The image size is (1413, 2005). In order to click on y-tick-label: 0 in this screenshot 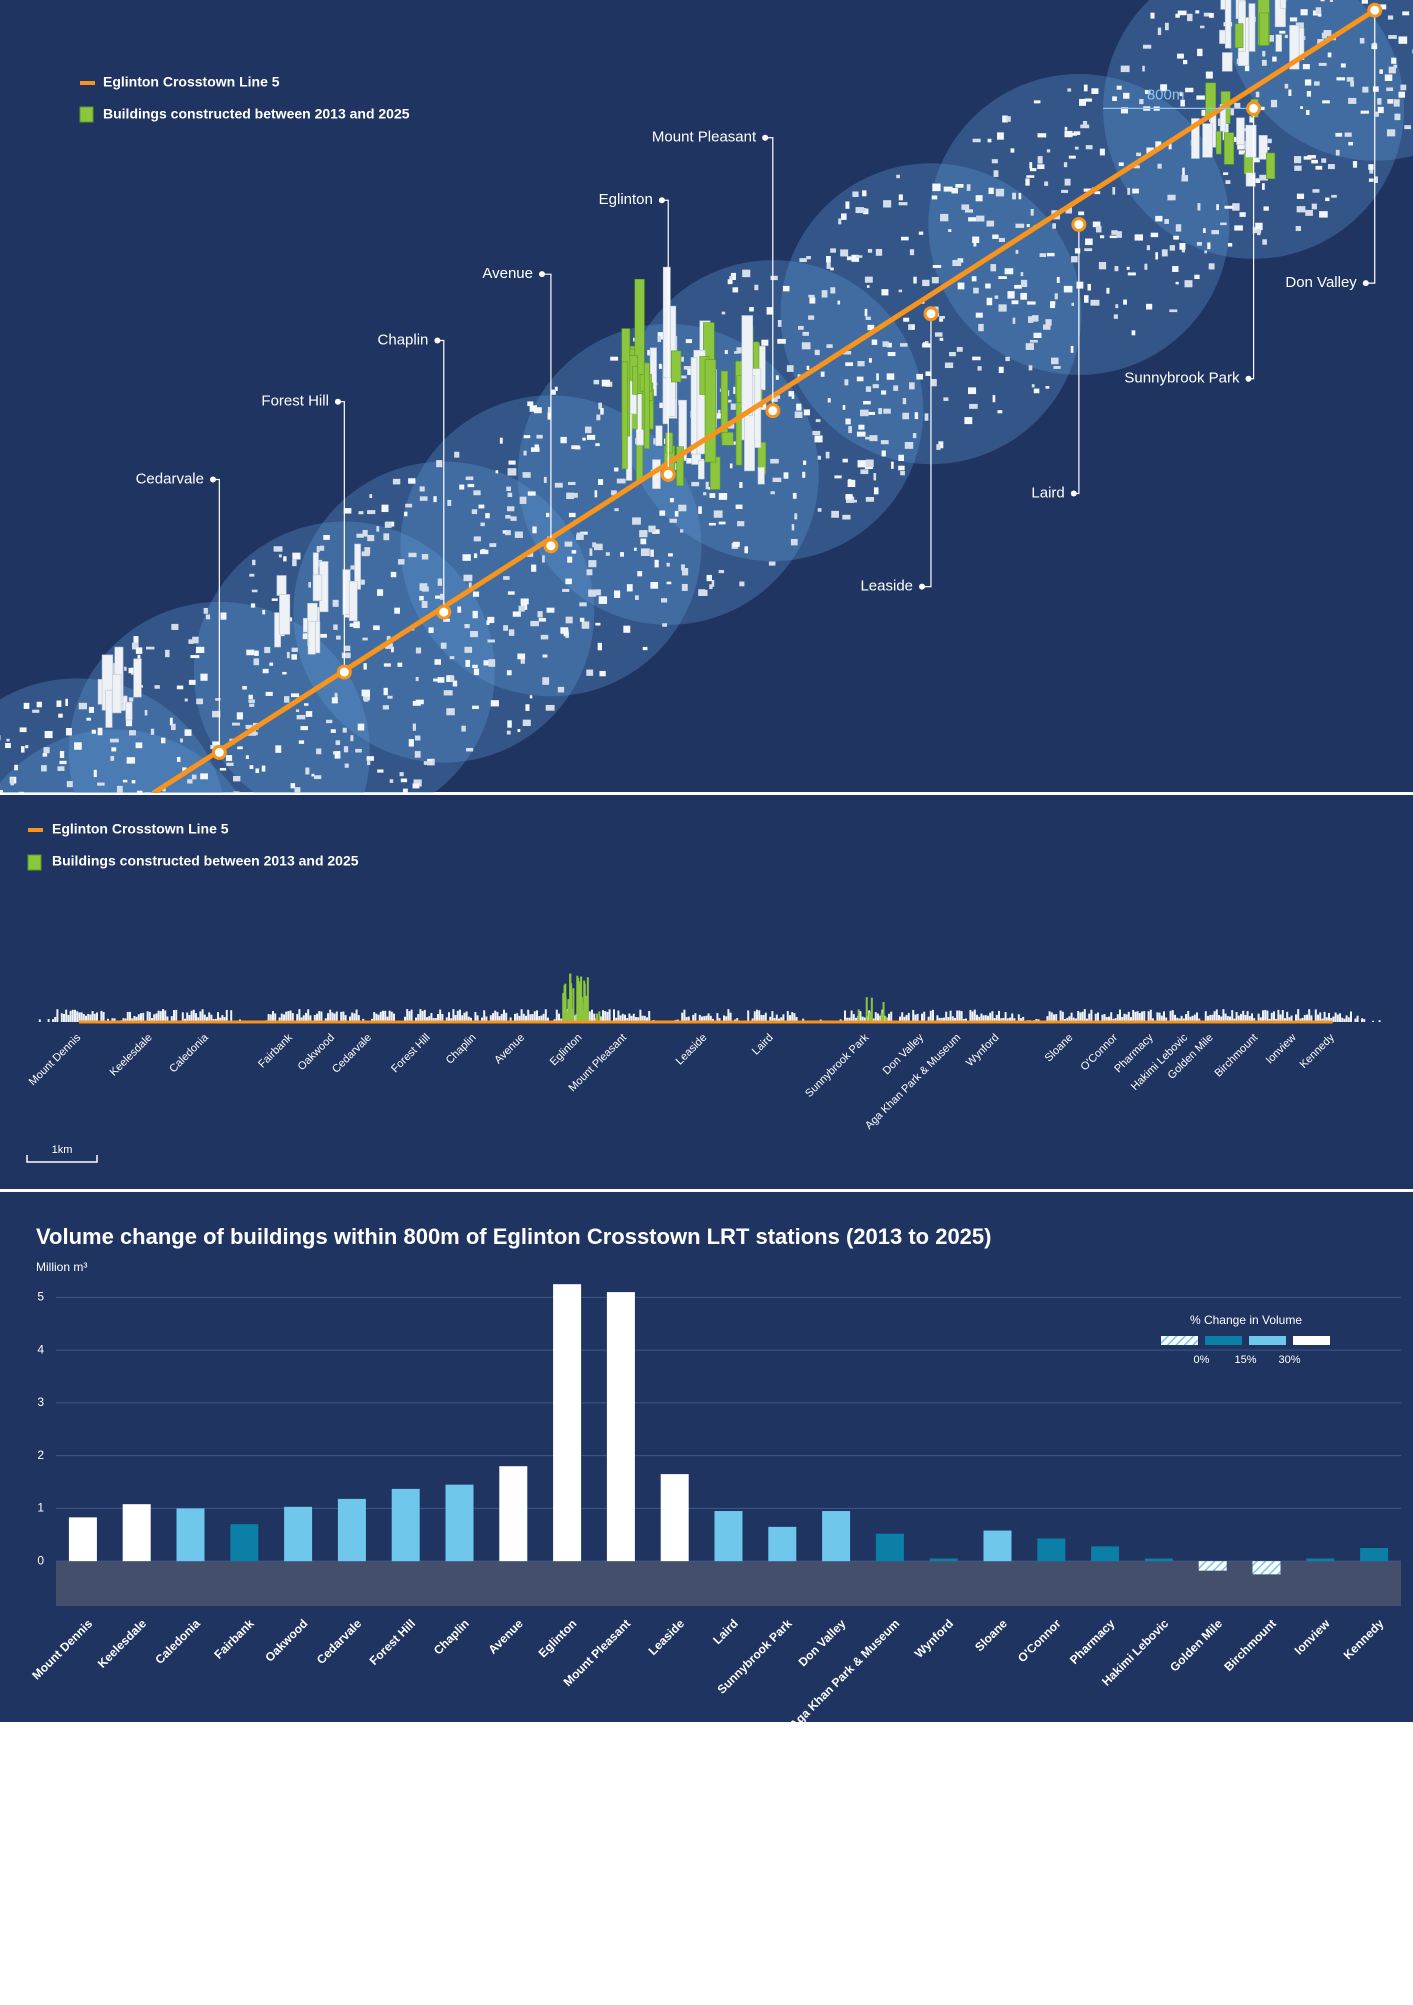, I will do `click(40, 1560)`.